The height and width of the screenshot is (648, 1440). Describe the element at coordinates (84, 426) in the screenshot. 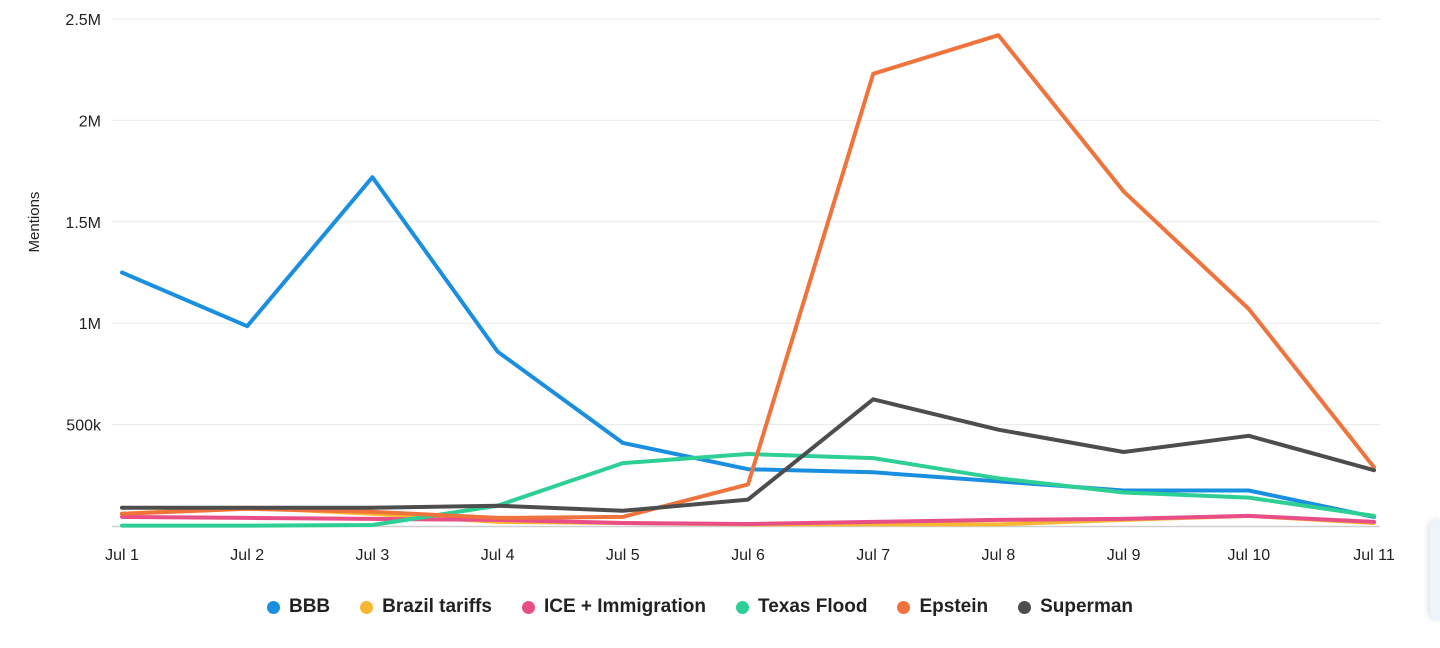

I see `y-tick-label: 500k` at that location.